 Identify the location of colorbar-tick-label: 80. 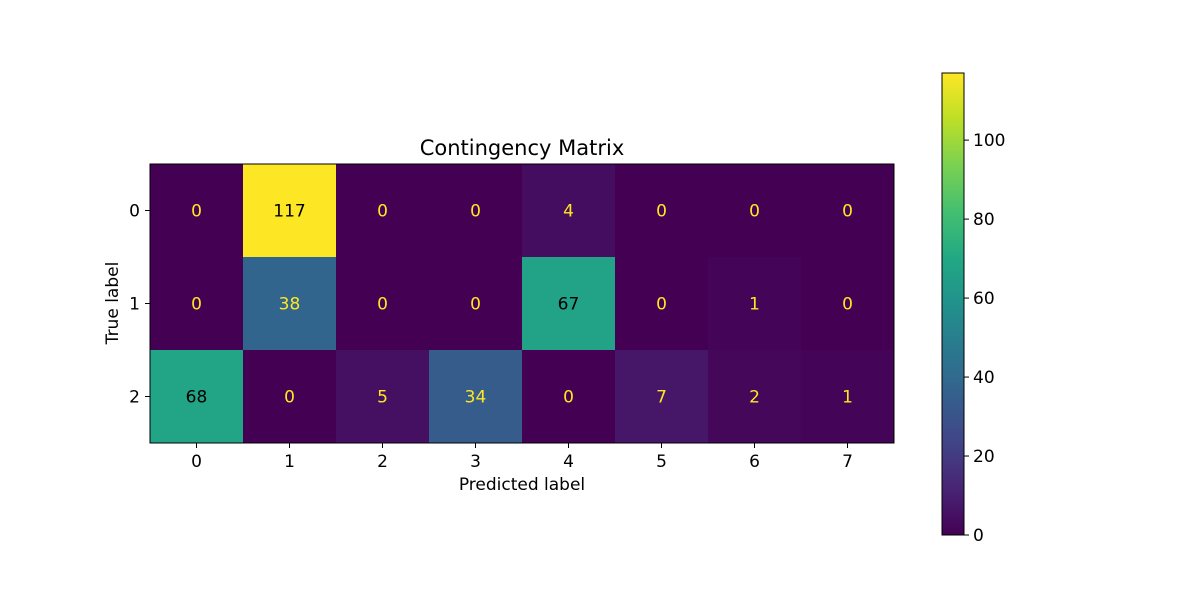
(984, 220).